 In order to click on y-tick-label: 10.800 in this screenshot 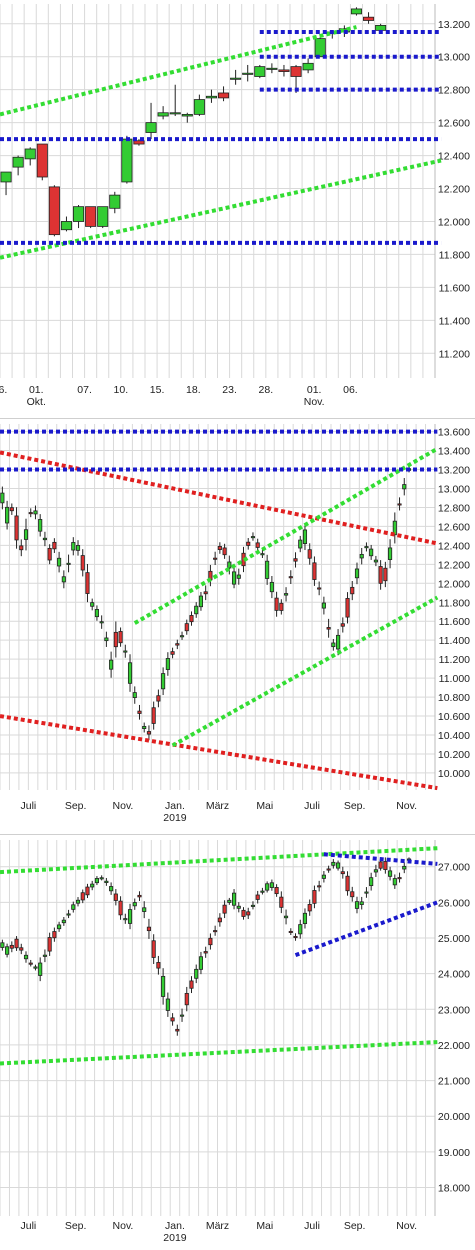, I will do `click(454, 698)`.